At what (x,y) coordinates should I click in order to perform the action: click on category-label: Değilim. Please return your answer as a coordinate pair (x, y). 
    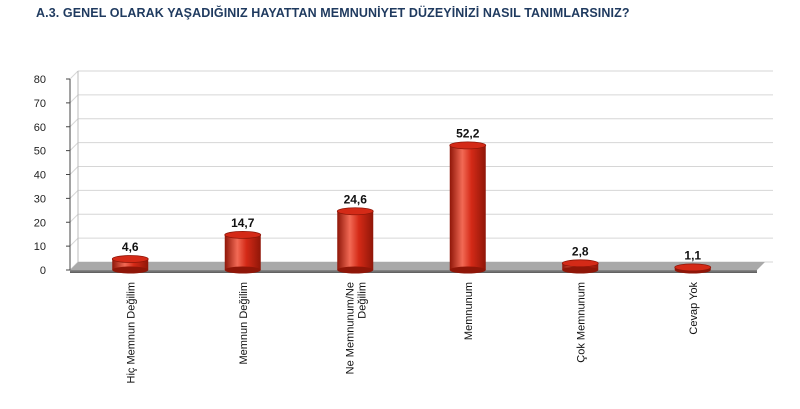
    Looking at the image, I should click on (362, 300).